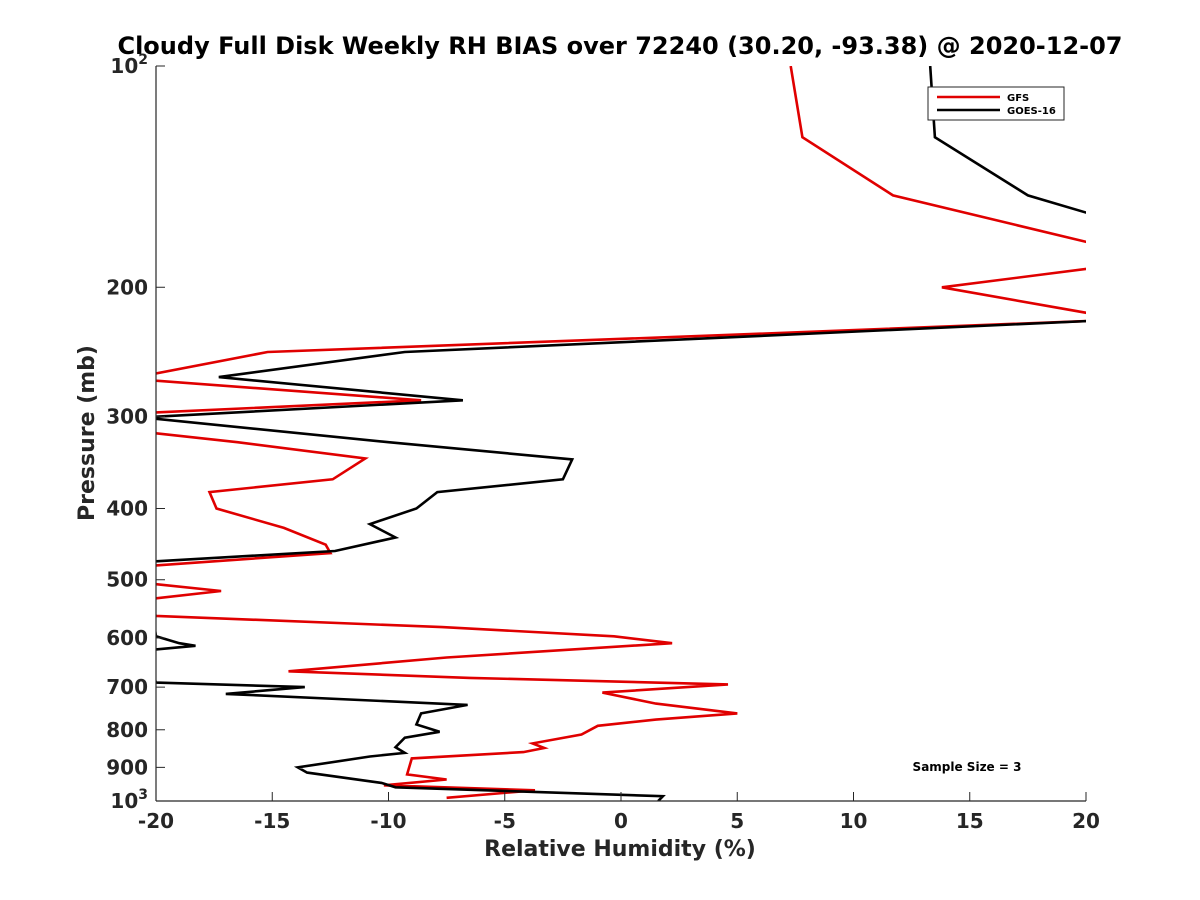  Describe the element at coordinates (1031, 111) in the screenshot. I see `legend-label-goes16: GOES-16` at that location.